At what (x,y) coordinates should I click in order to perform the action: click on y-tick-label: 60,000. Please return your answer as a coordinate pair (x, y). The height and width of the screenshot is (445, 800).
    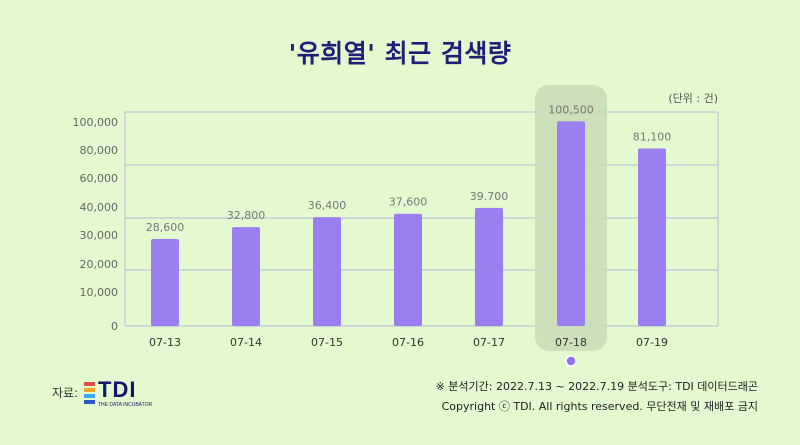
    Looking at the image, I should click on (99, 178).